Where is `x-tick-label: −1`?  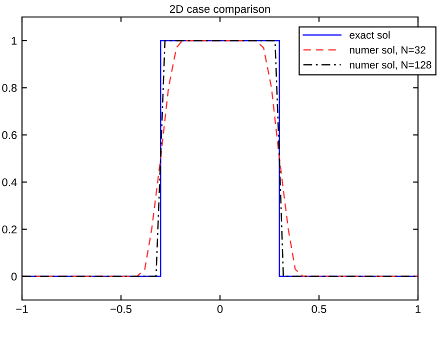 x-tick-label: −1 is located at coordinates (22, 309).